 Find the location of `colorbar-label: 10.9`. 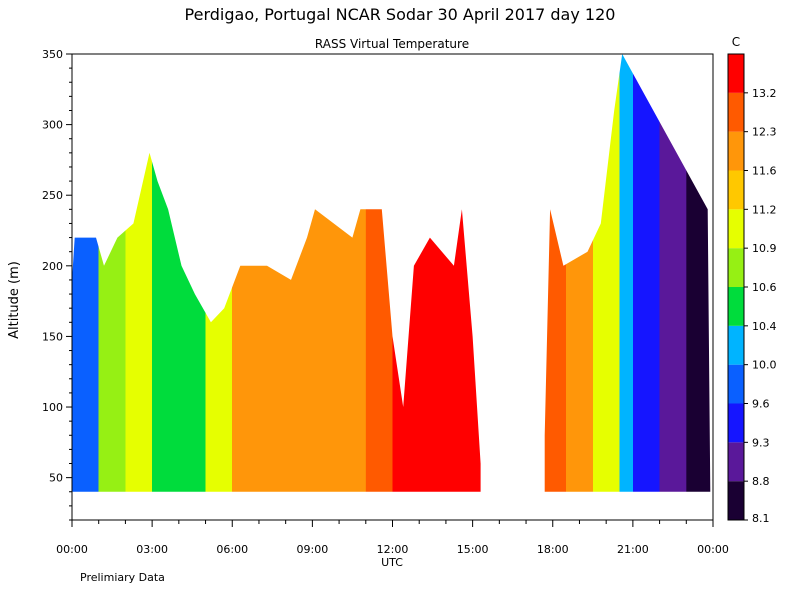

colorbar-label: 10.9 is located at coordinates (764, 248).